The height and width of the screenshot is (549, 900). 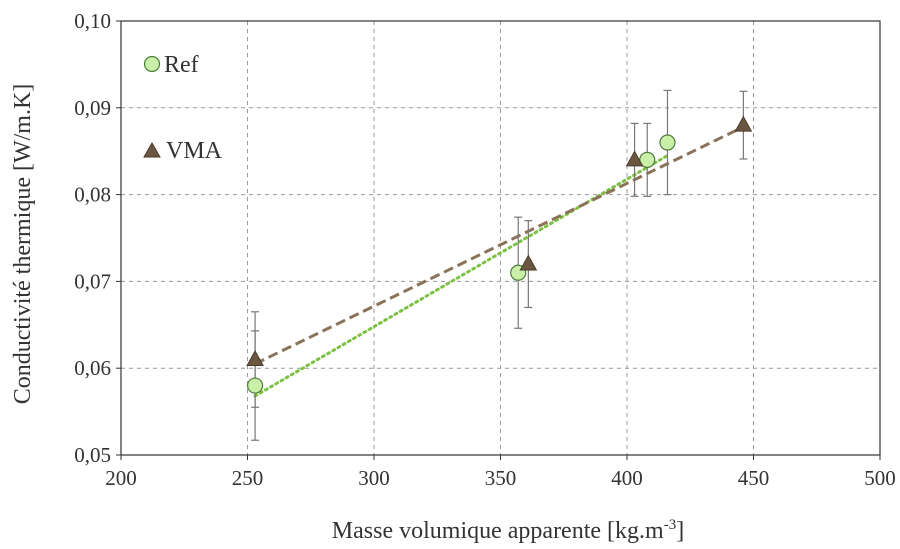 I want to click on x-tick-label: 250, so click(x=248, y=478).